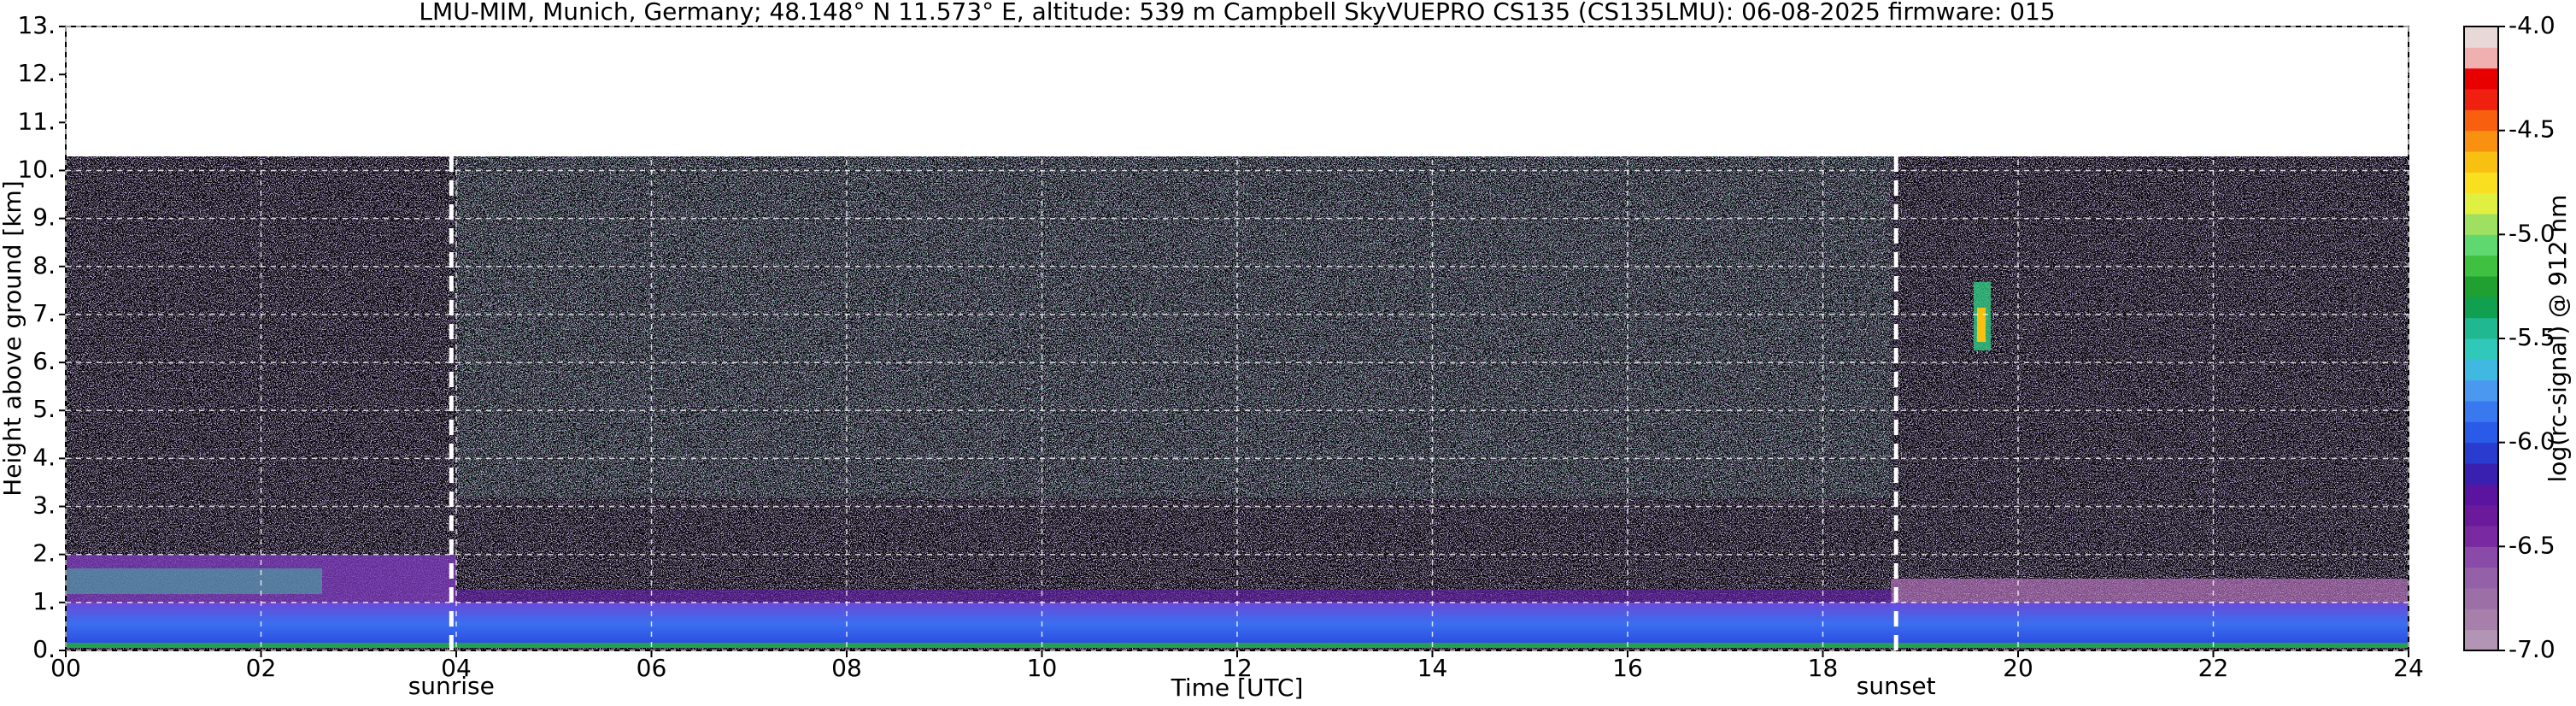  Describe the element at coordinates (44, 409) in the screenshot. I see `y-tick-label: 5.` at that location.